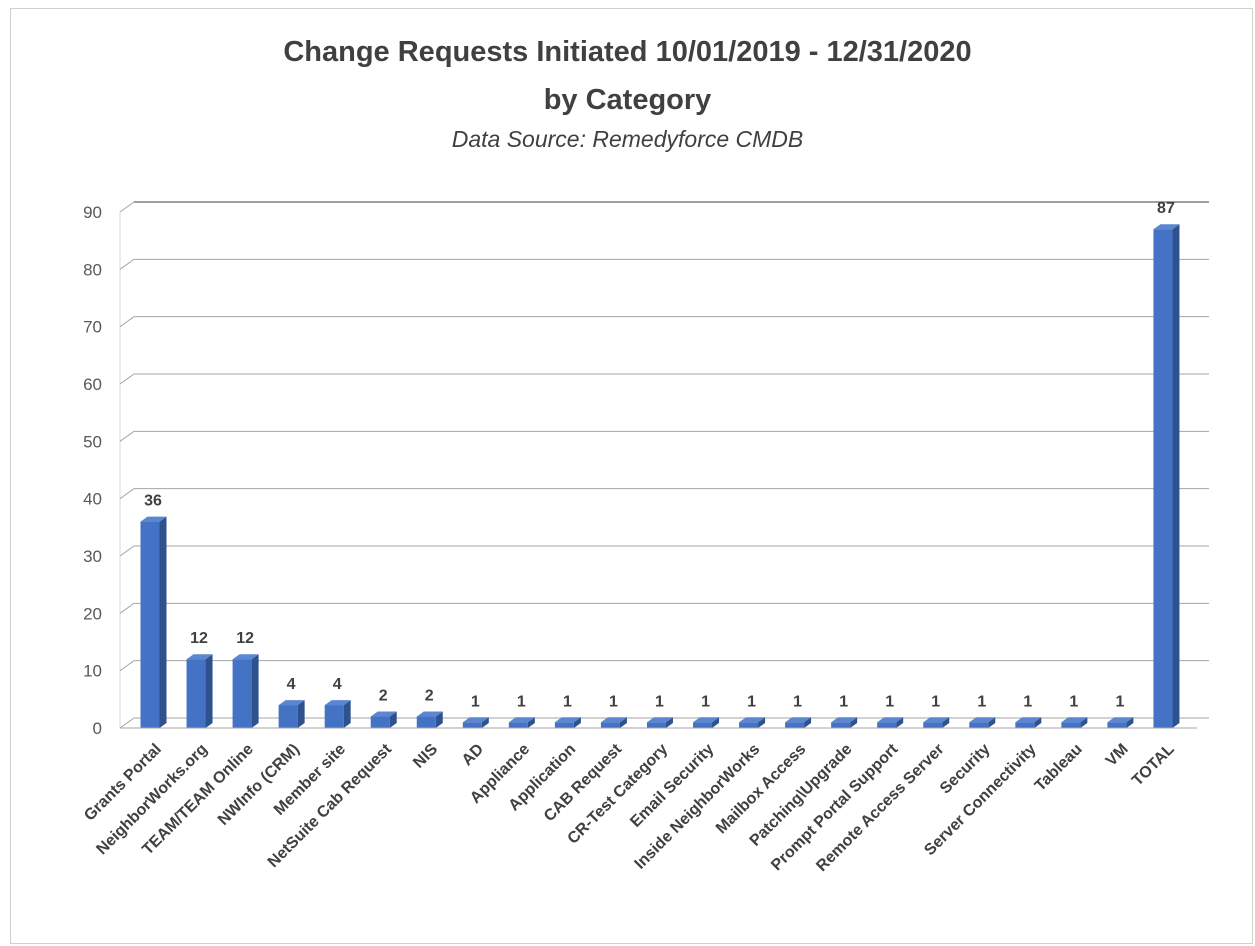 The width and height of the screenshot is (1255, 946). Describe the element at coordinates (92, 384) in the screenshot. I see `y-tick-label: 60` at that location.